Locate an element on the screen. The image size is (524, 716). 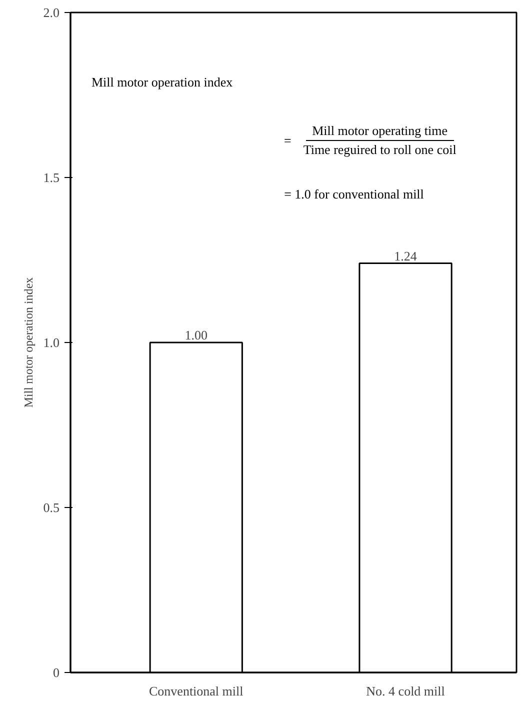
y-tick-label: 0 is located at coordinates (56, 672).